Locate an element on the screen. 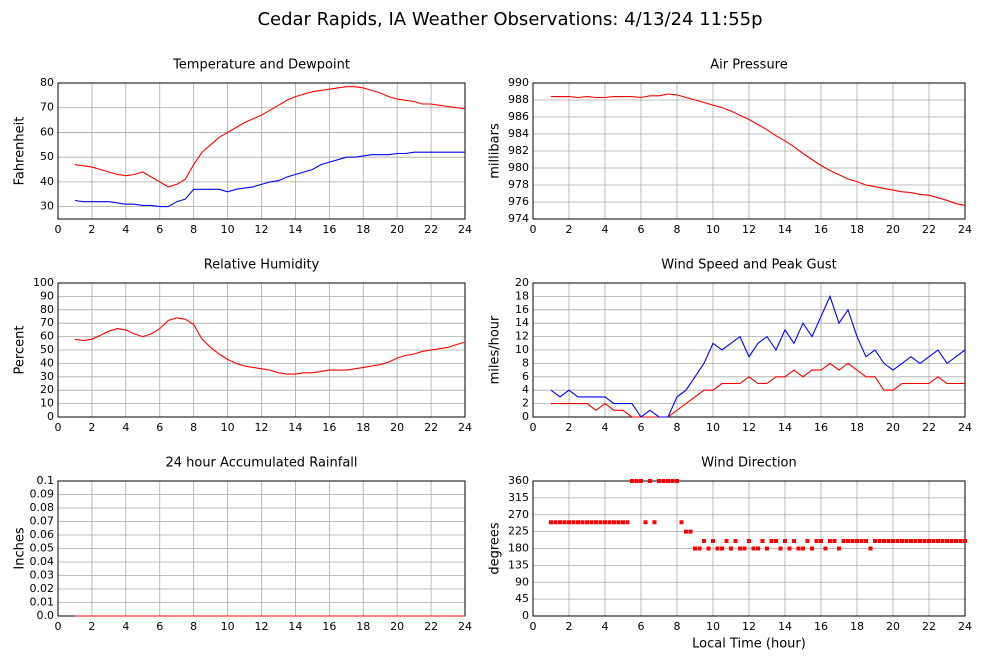  y-axis-label: millibars is located at coordinates (495, 151).